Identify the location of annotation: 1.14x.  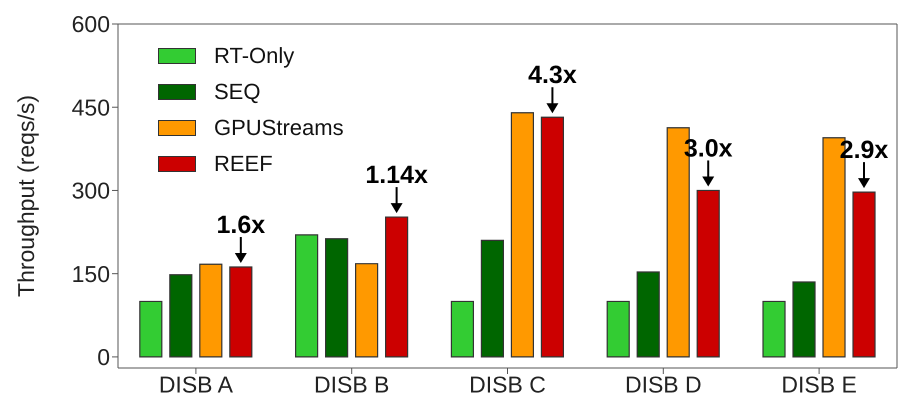
(396, 175).